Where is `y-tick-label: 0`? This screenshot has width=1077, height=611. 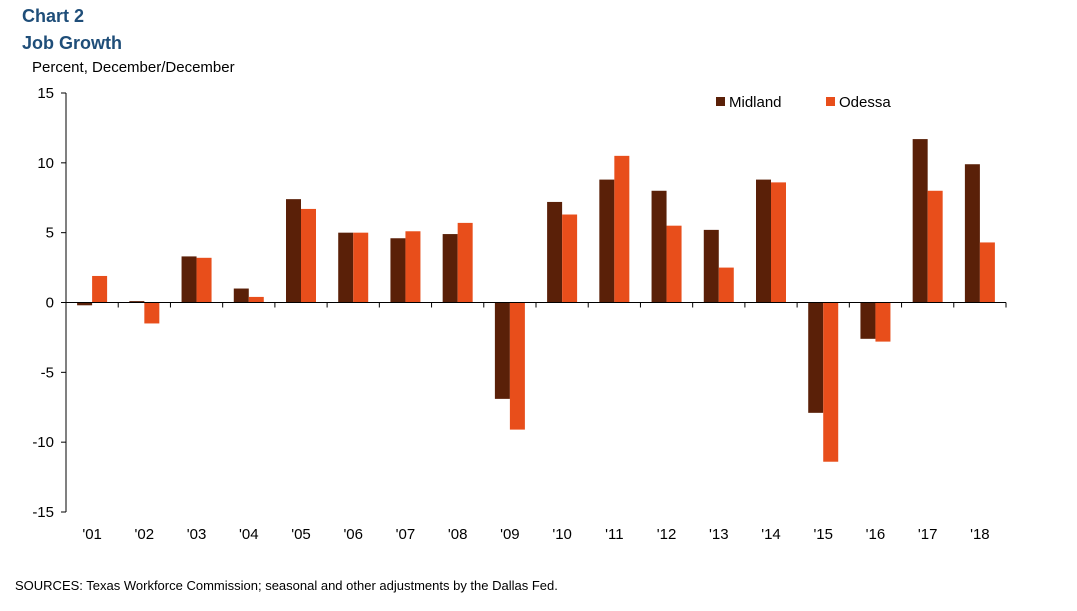 y-tick-label: 0 is located at coordinates (50, 303).